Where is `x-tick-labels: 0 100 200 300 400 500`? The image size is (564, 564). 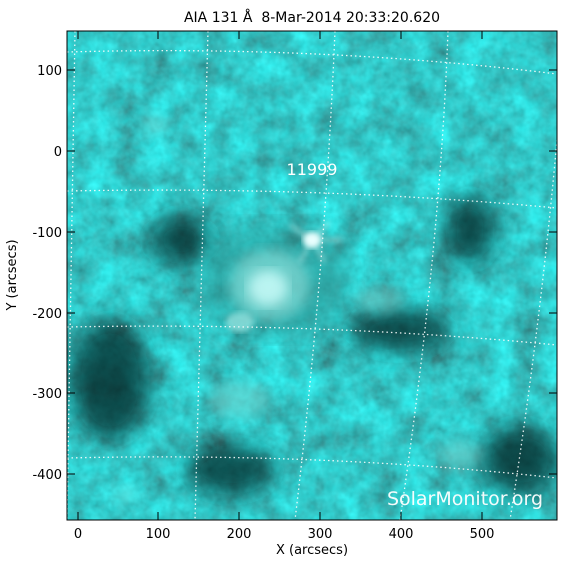
x-tick-labels: 0 100 200 300 400 500 is located at coordinates (284, 534).